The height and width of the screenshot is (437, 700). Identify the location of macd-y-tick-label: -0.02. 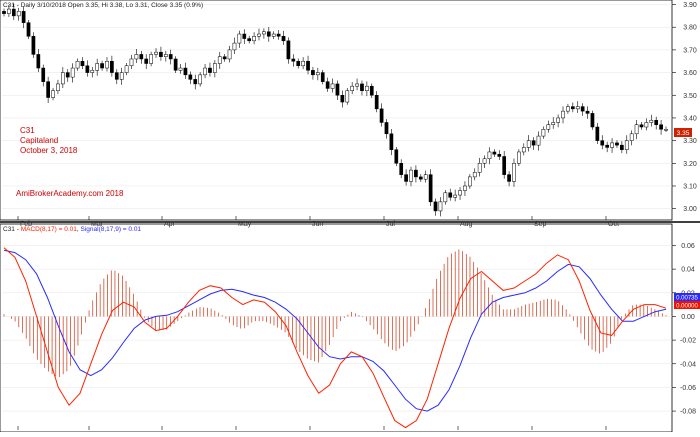
(688, 341).